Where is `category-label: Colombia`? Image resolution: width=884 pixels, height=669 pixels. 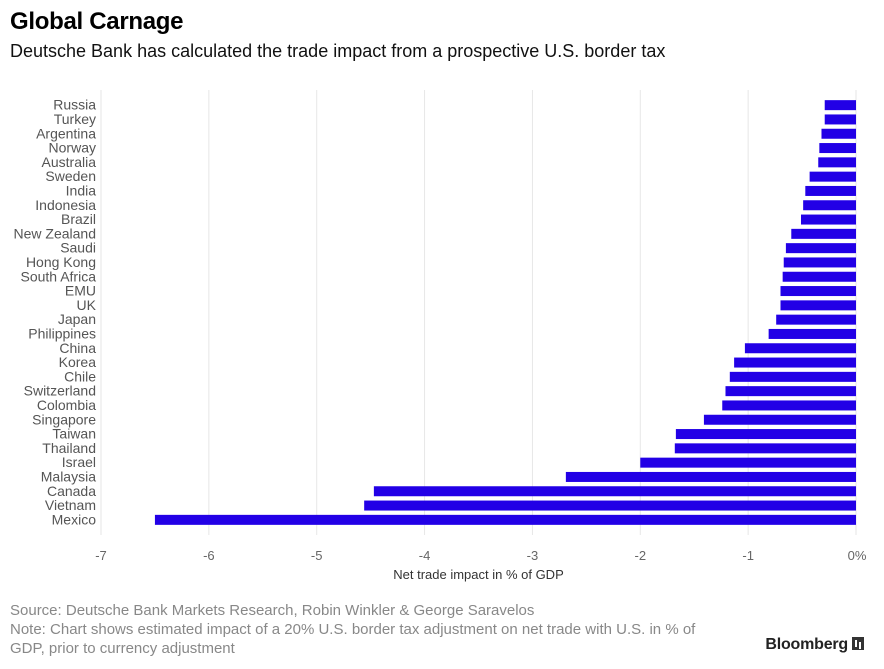
category-label: Colombia is located at coordinates (66, 405).